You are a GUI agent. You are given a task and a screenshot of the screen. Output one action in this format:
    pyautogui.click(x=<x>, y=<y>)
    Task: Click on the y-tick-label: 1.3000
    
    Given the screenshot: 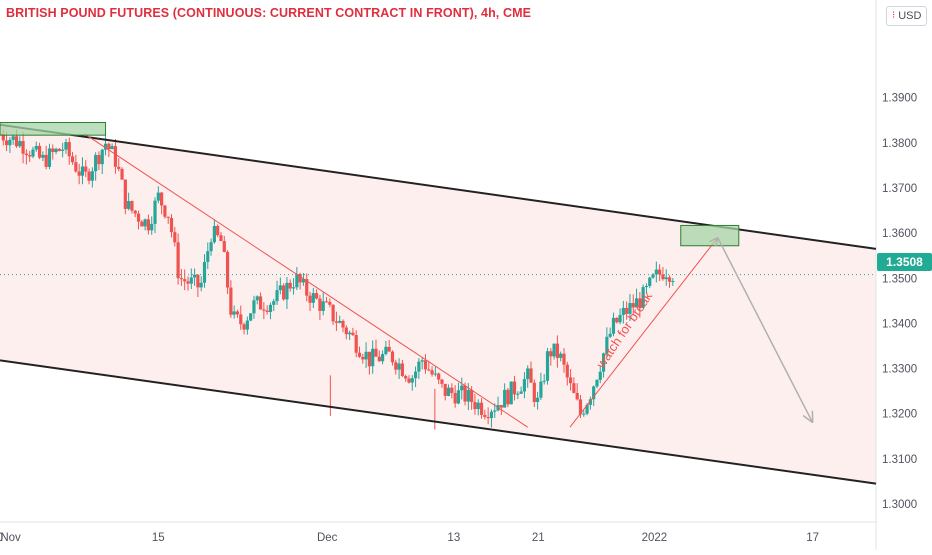 What is the action you would take?
    pyautogui.click(x=899, y=505)
    